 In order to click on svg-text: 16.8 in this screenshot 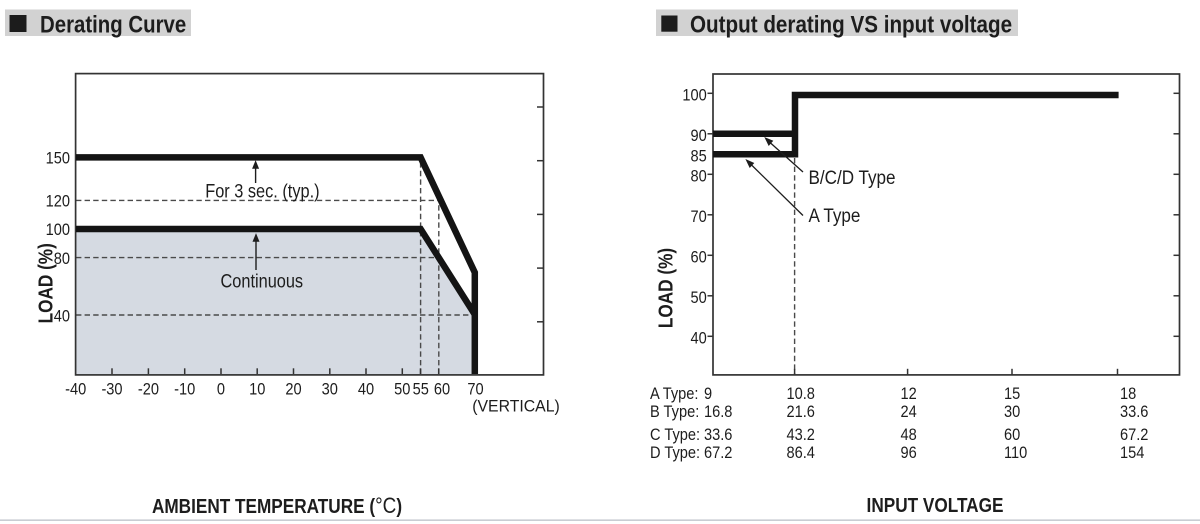, I will do `click(718, 412)`.